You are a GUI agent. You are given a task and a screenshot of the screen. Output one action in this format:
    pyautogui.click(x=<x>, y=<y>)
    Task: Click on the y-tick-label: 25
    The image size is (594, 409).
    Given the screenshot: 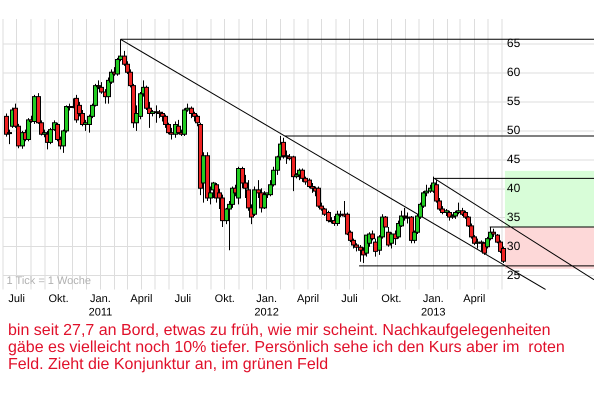 What is the action you would take?
    pyautogui.click(x=513, y=275)
    